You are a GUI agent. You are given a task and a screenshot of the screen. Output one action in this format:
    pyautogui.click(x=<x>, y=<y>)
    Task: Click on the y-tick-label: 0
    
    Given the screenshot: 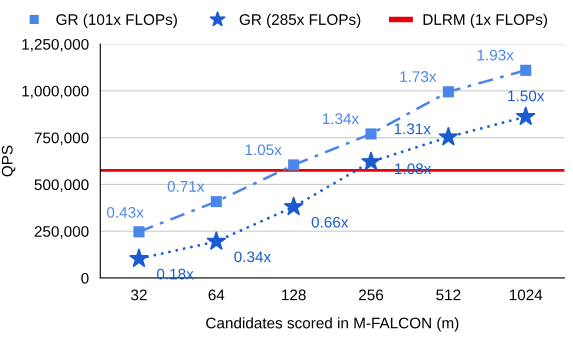 What is the action you would take?
    pyautogui.click(x=85, y=278)
    